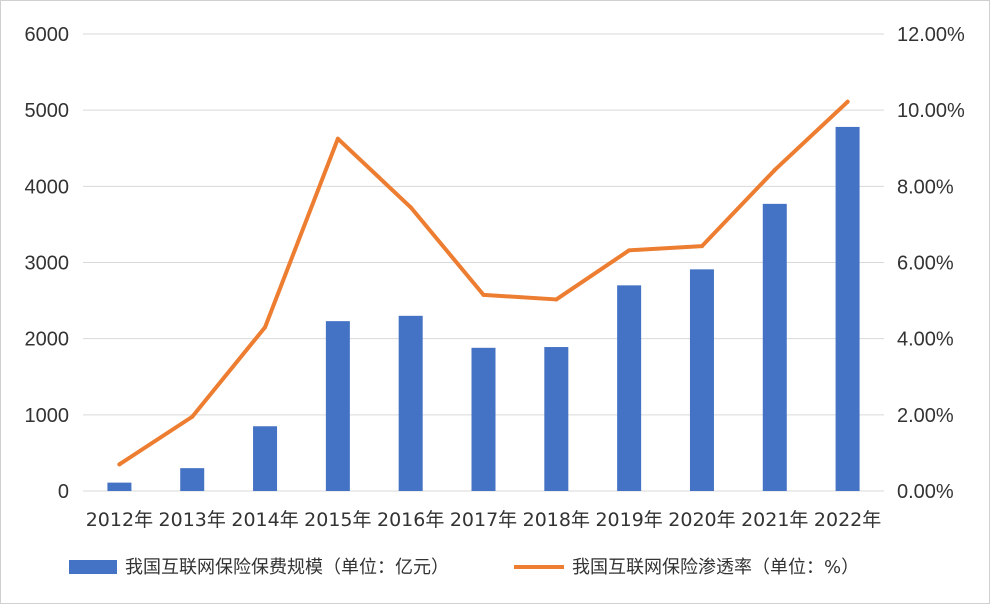 Image resolution: width=992 pixels, height=607 pixels. Describe the element at coordinates (556, 520) in the screenshot. I see `x-tick-label: 2018年` at that location.